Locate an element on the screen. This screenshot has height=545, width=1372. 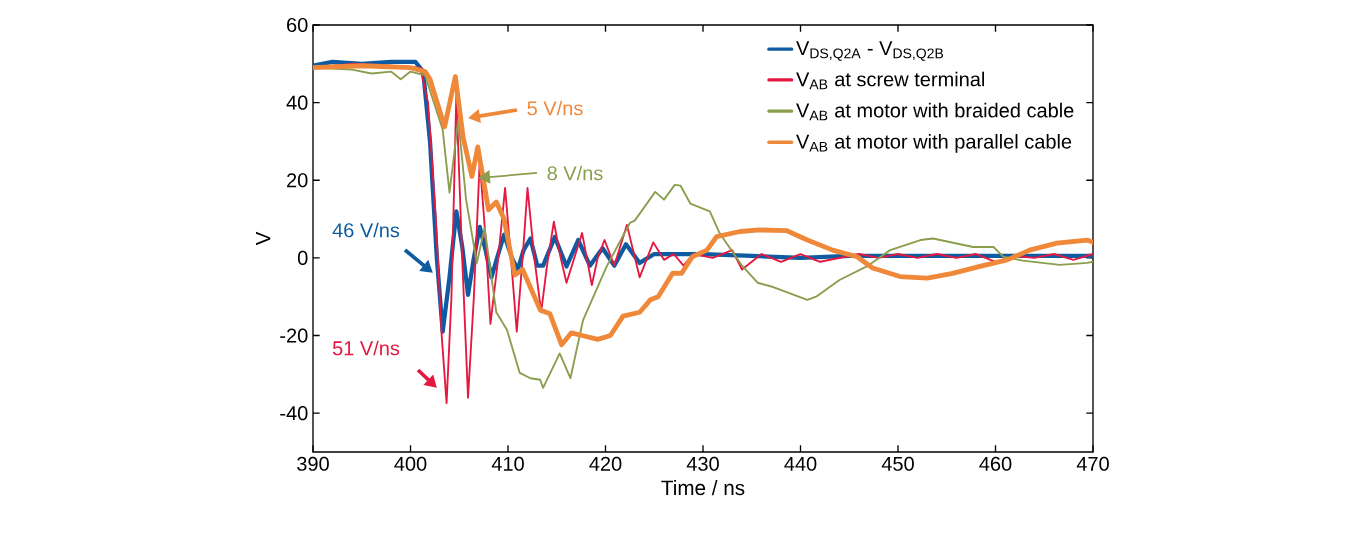
y-axis-title: V is located at coordinates (263, 238).